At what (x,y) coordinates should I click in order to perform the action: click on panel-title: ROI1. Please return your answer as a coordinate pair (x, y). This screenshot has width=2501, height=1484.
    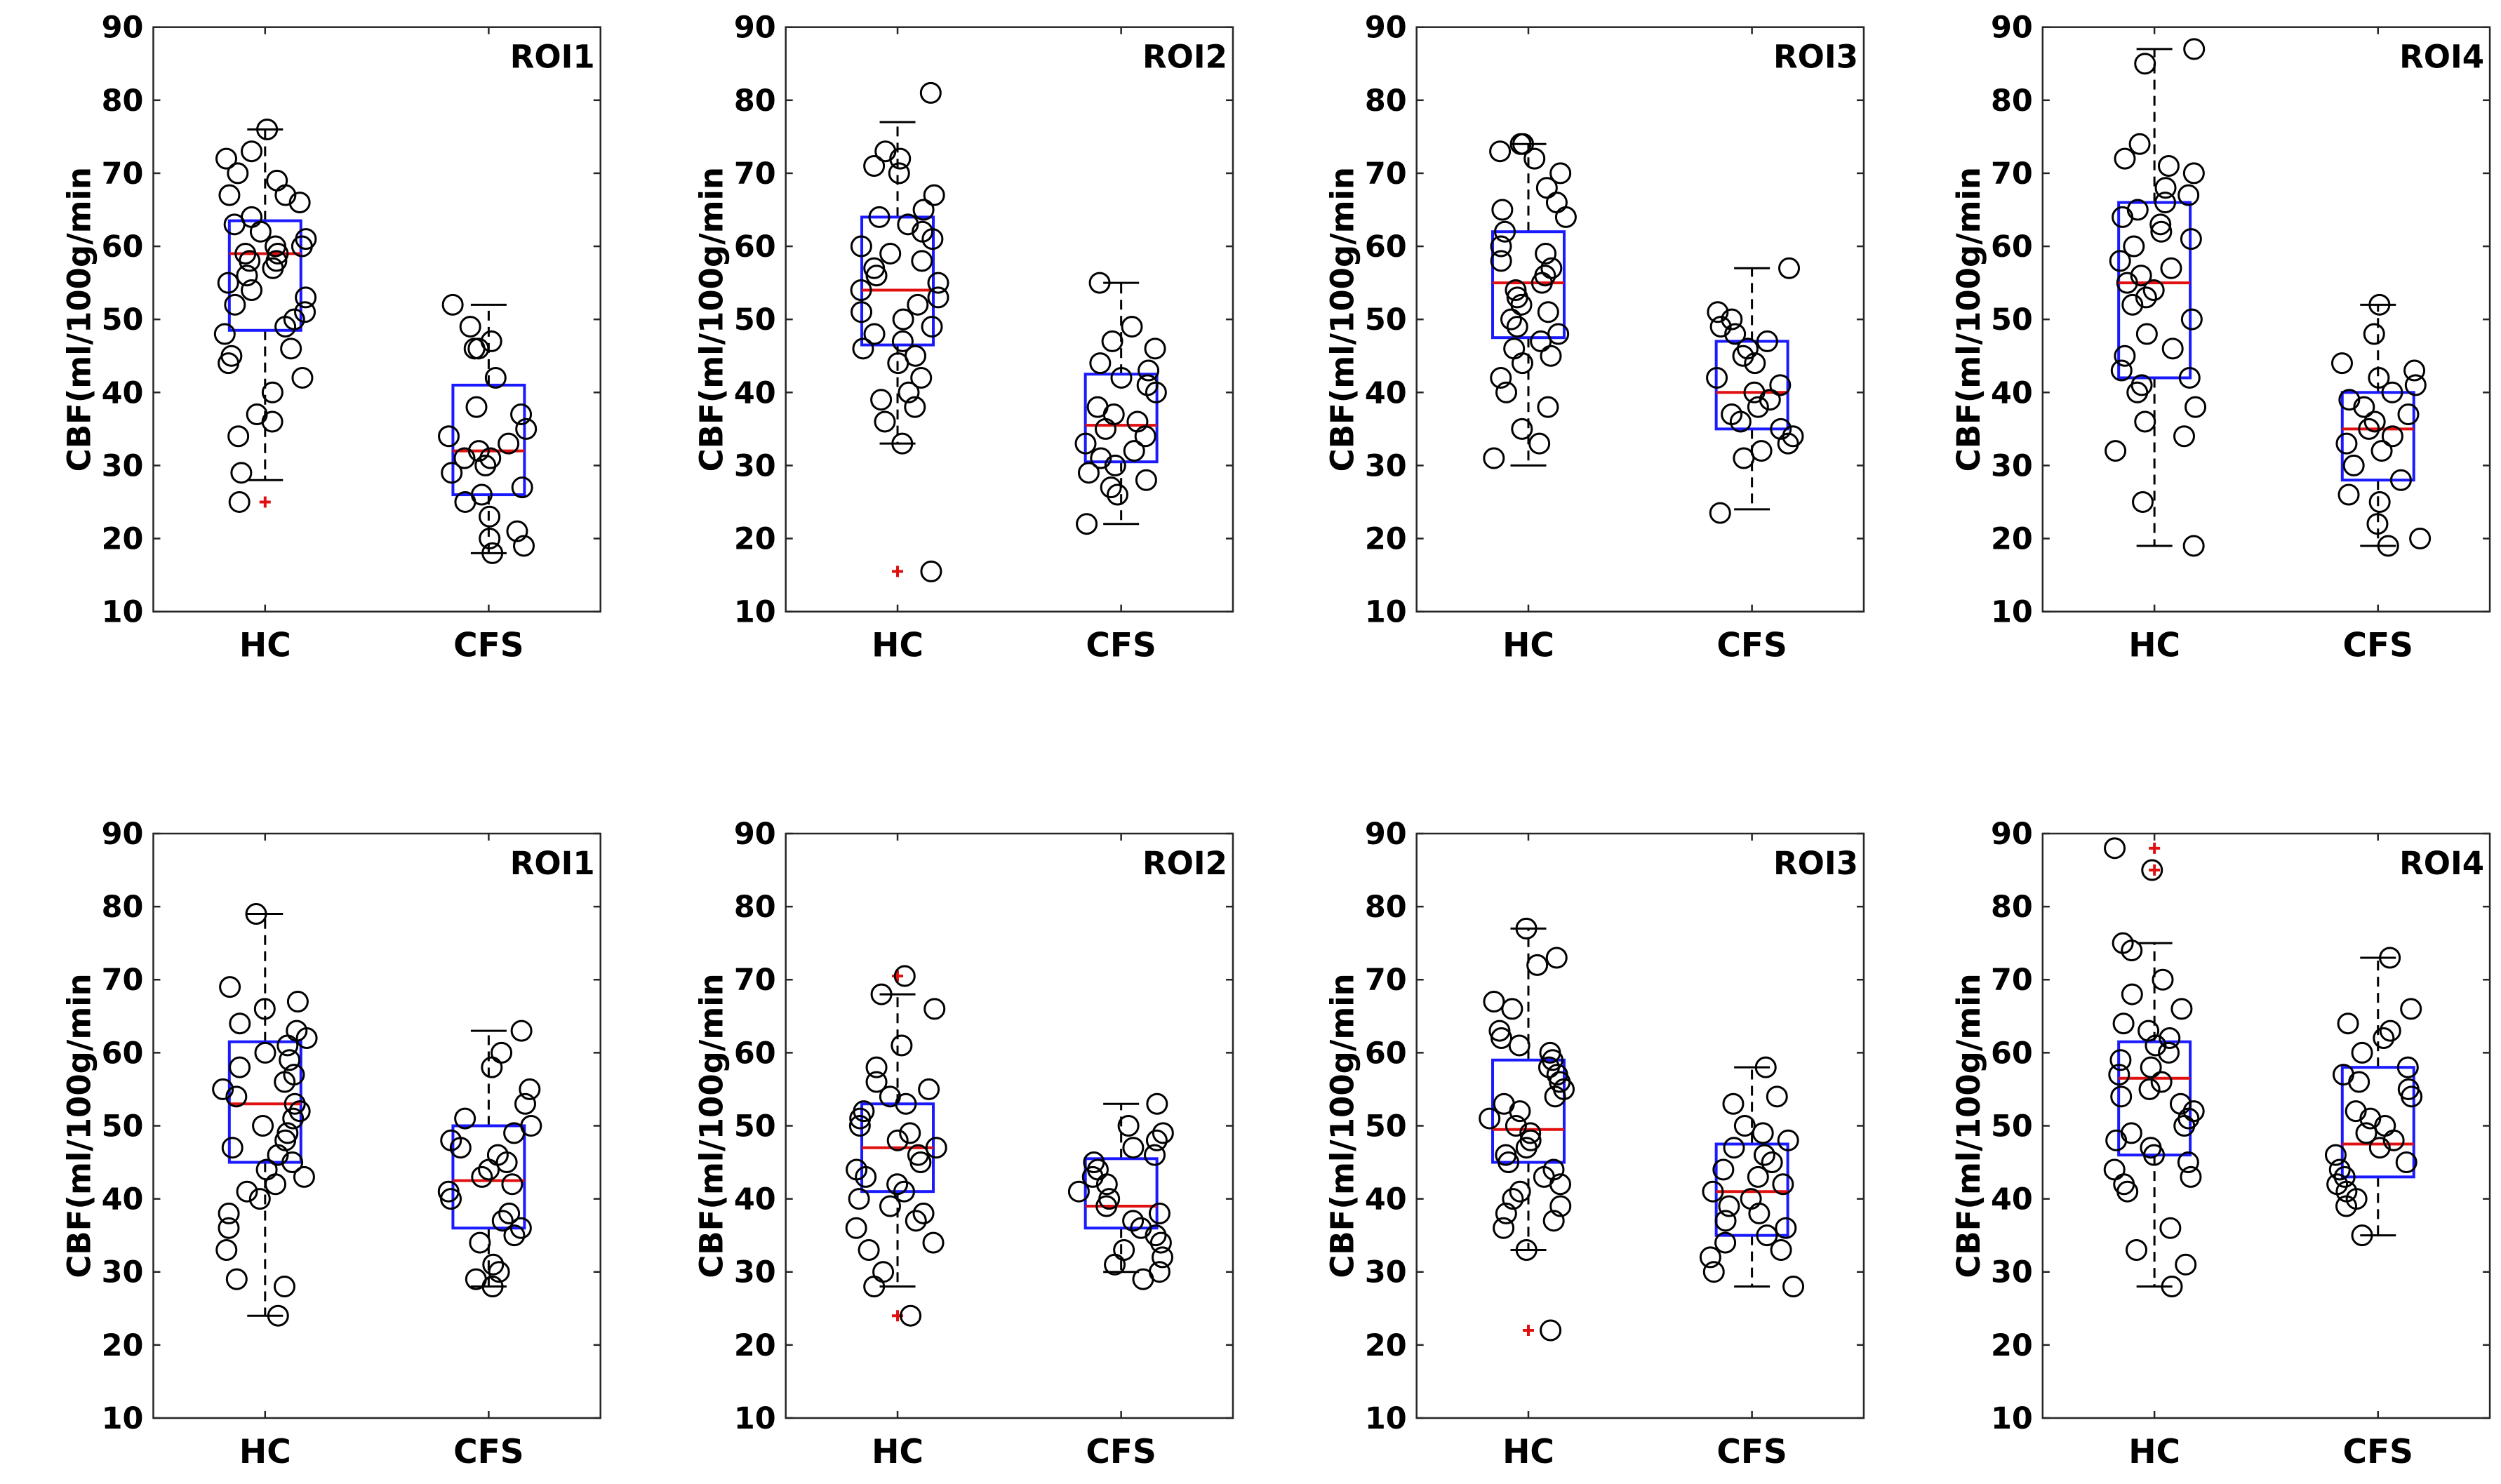
    Looking at the image, I should click on (552, 864).